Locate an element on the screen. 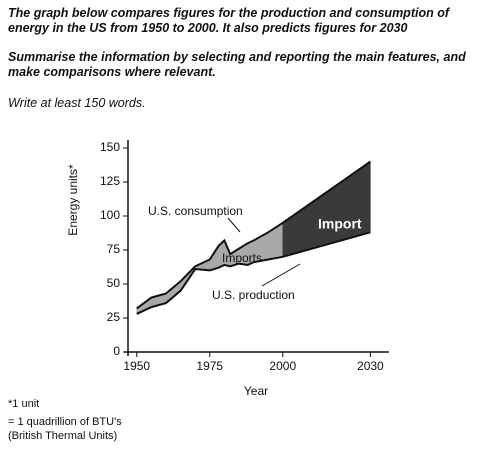 Image resolution: width=492 pixels, height=456 pixels. y-tick-label: 75 is located at coordinates (114, 249).